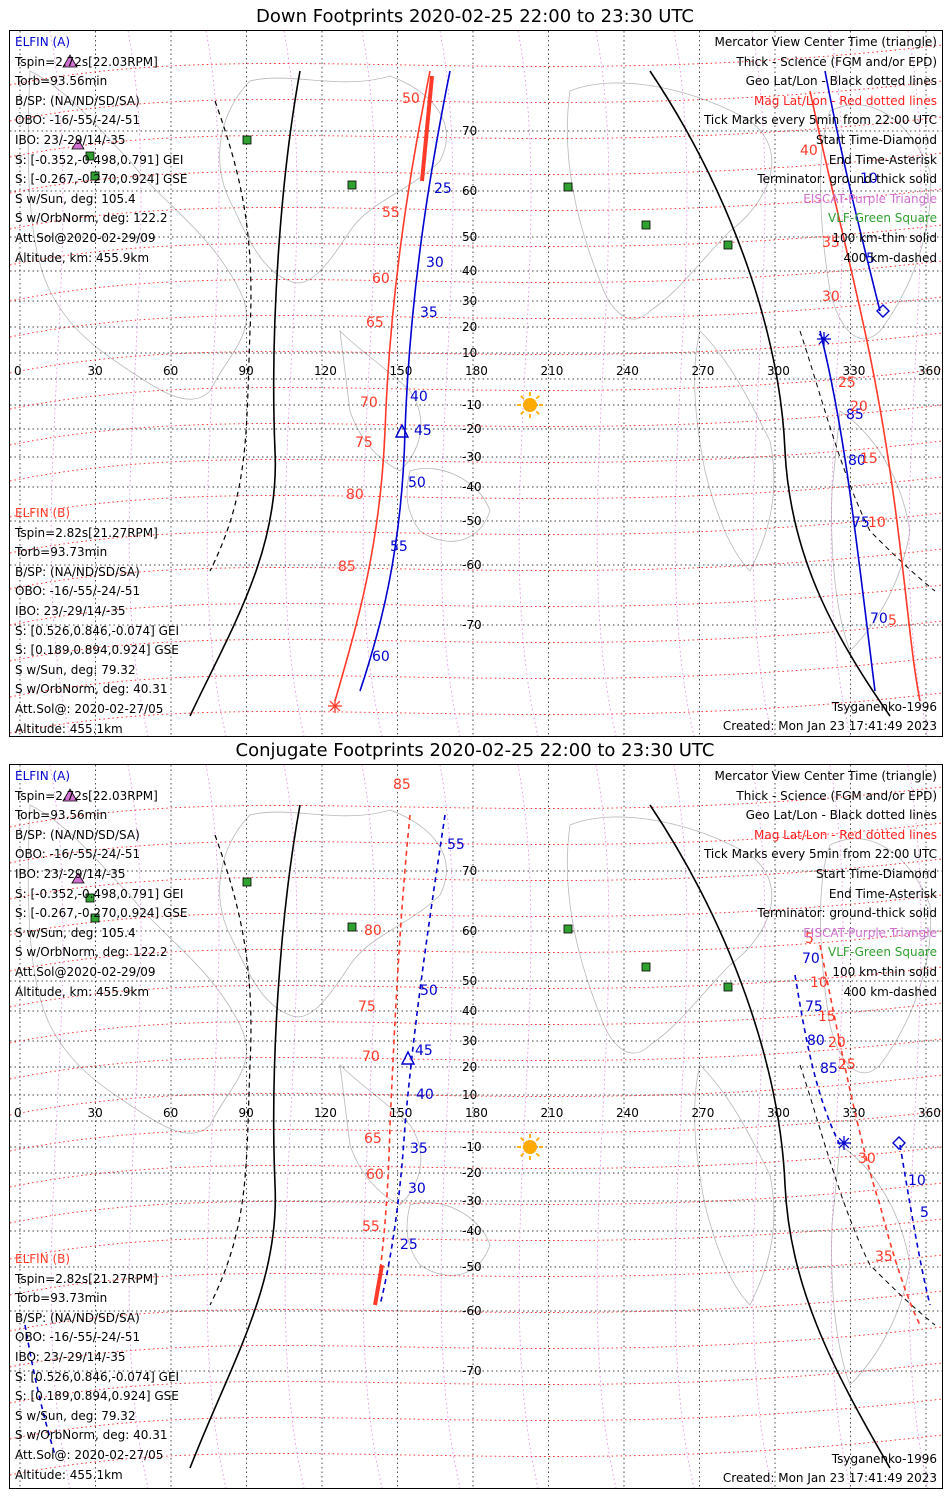 This screenshot has height=1500, width=950. I want to click on lat-tick-label: -10, so click(472, 405).